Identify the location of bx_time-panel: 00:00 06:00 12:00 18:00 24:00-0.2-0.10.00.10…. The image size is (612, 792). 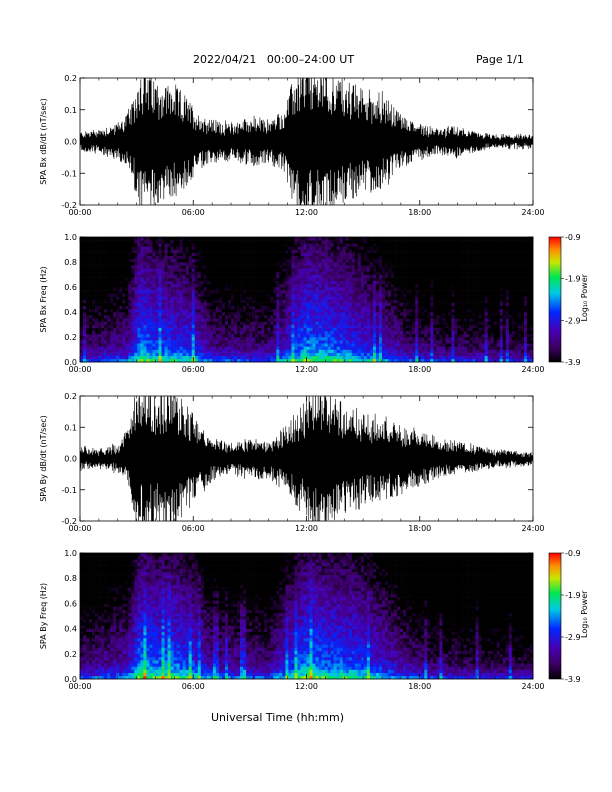
(292, 145).